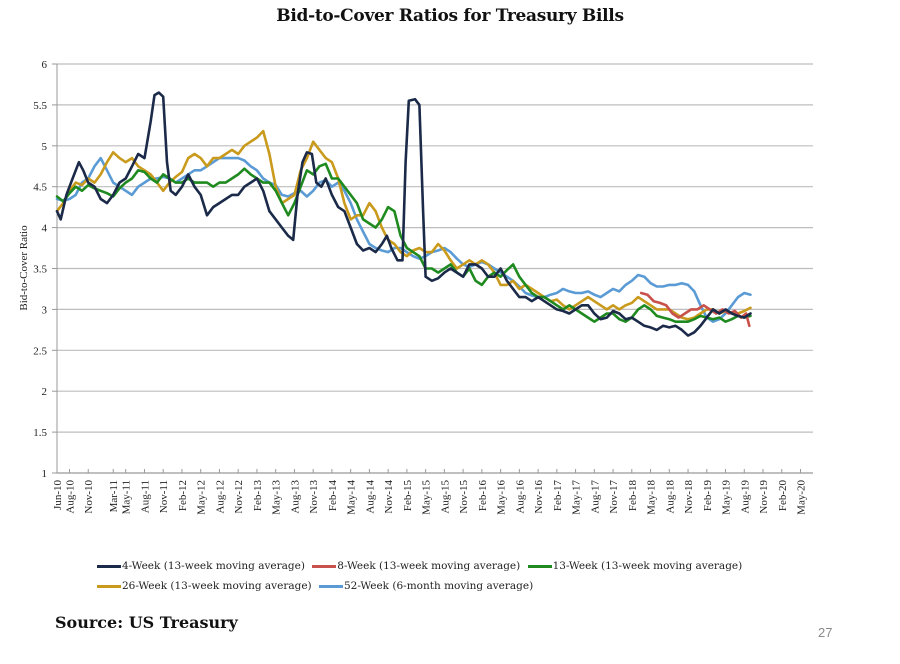  I want to click on y-tick-label: 3, so click(45, 310).